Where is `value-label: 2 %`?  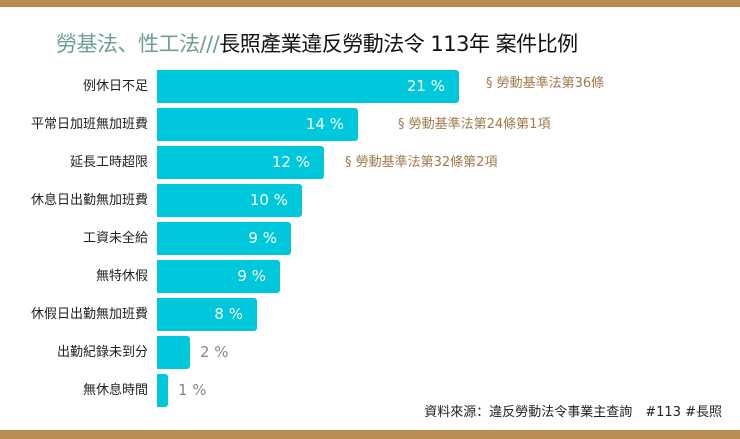 value-label: 2 % is located at coordinates (214, 352).